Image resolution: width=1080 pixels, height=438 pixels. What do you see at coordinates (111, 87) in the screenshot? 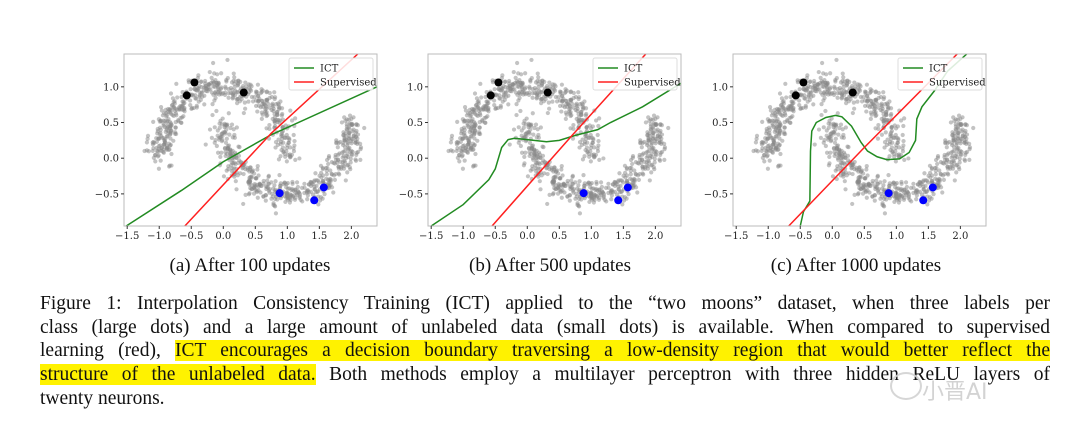
I see `y-tick-label: 1.0` at bounding box center [111, 87].